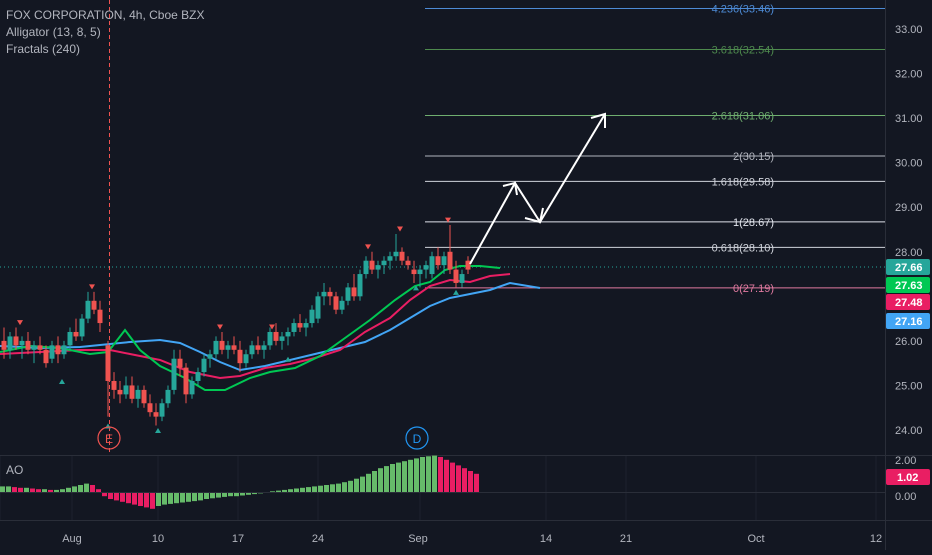 This screenshot has height=555, width=932. What do you see at coordinates (72, 539) in the screenshot?
I see `time-tick-label: Aug` at bounding box center [72, 539].